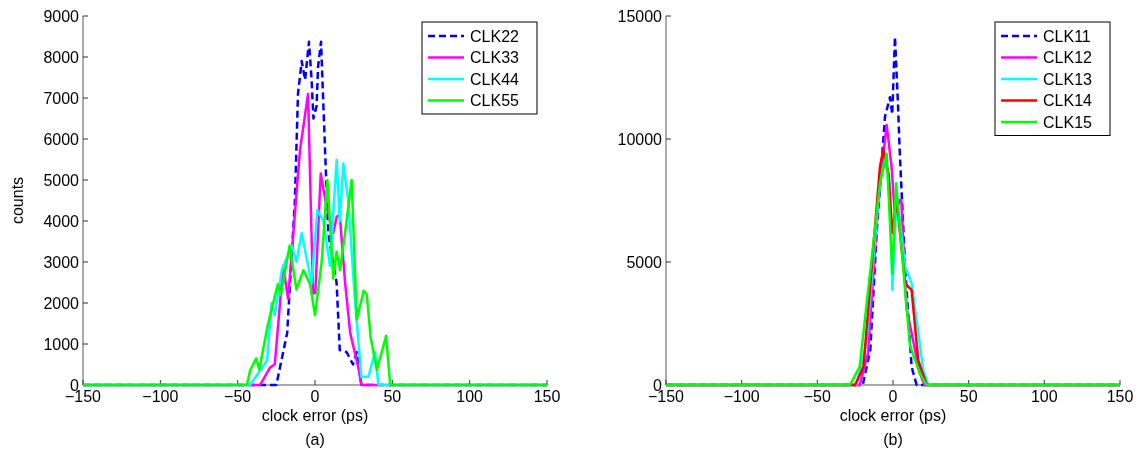 The width and height of the screenshot is (1145, 460). What do you see at coordinates (1068, 58) in the screenshot?
I see `legend-label: CLK12` at bounding box center [1068, 58].